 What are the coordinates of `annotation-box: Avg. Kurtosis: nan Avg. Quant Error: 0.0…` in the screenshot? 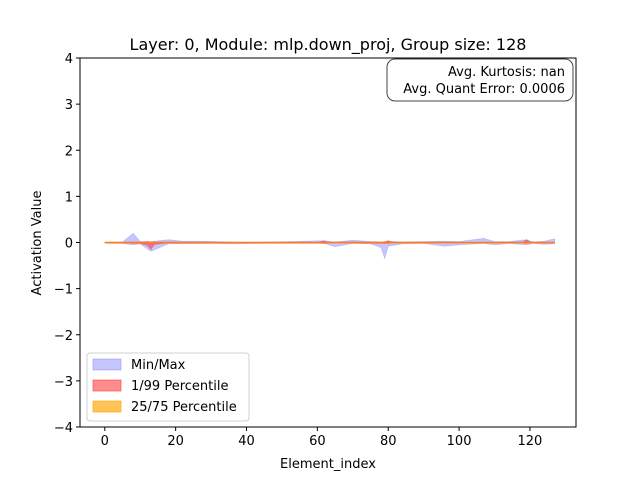 It's located at (480, 80).